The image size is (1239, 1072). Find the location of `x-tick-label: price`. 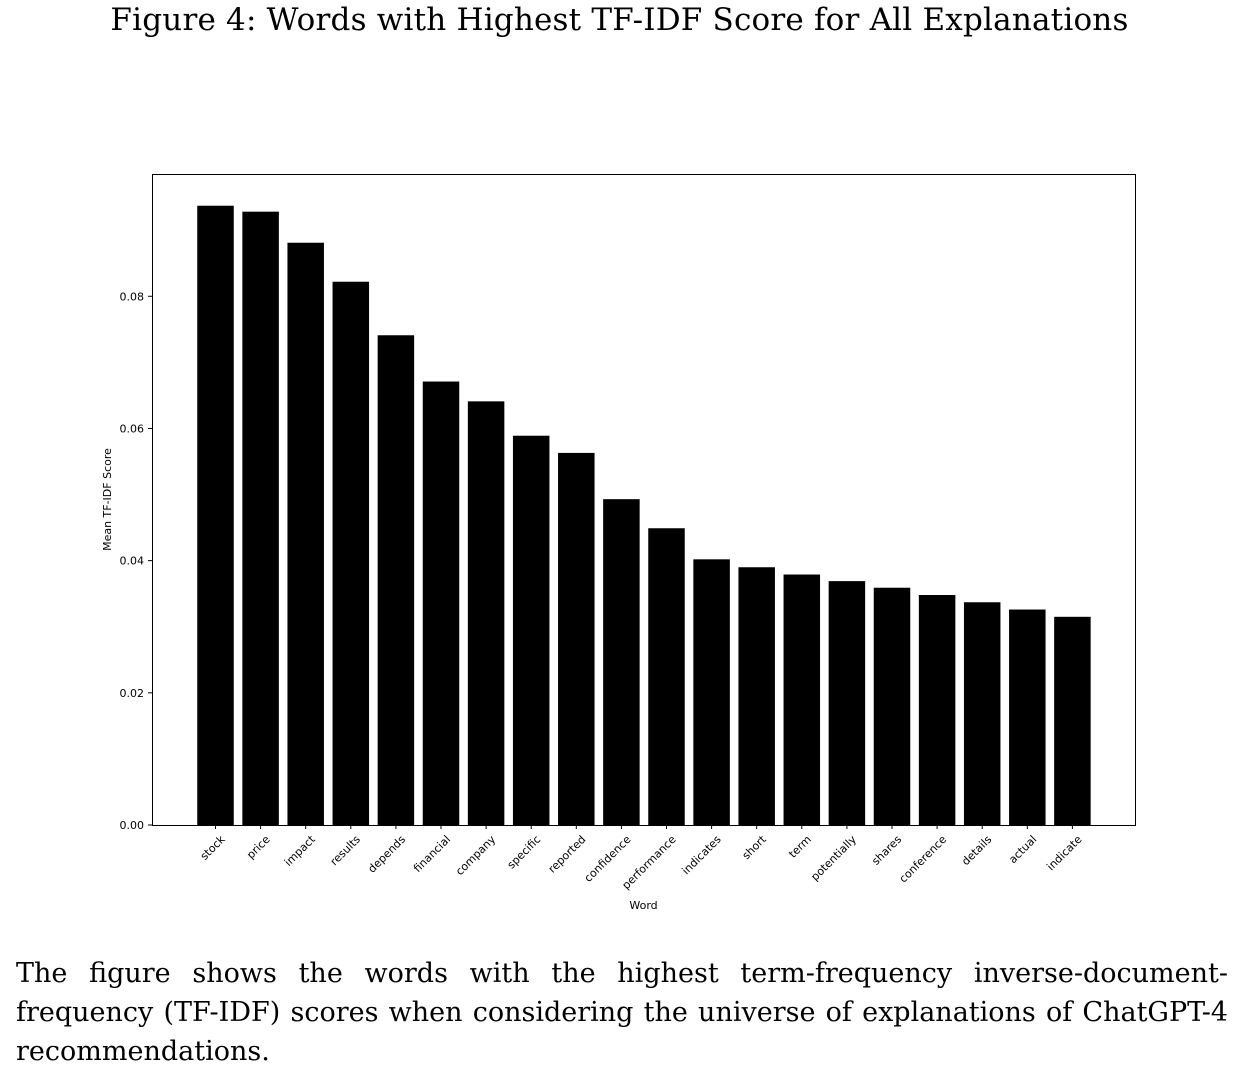

x-tick-label: price is located at coordinates (258, 847).